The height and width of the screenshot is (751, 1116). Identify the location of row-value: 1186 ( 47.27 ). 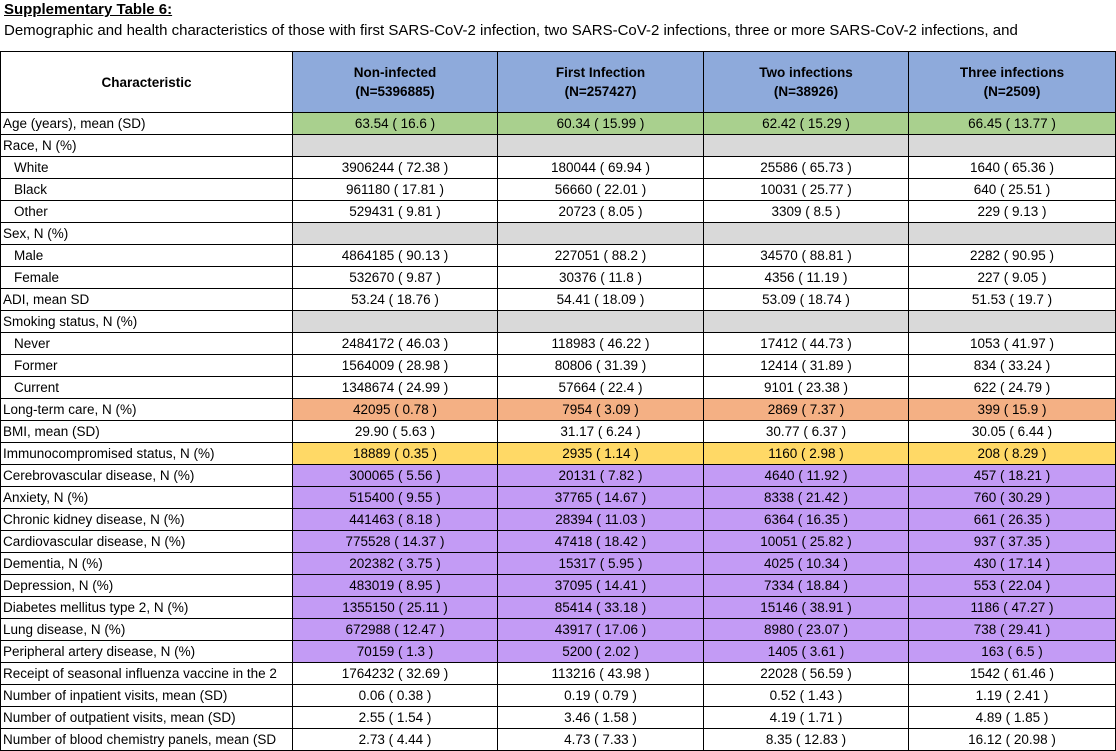
(1012, 607).